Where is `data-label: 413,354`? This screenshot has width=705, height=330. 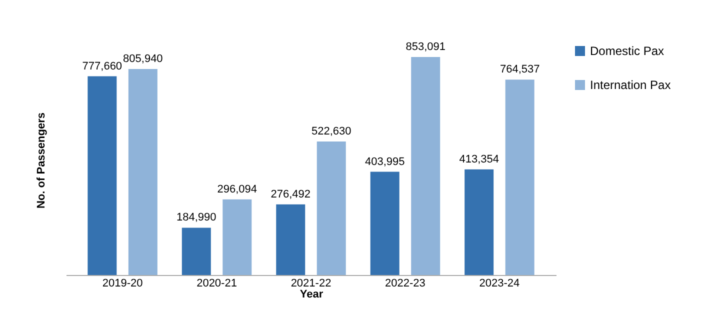 data-label: 413,354 is located at coordinates (479, 159).